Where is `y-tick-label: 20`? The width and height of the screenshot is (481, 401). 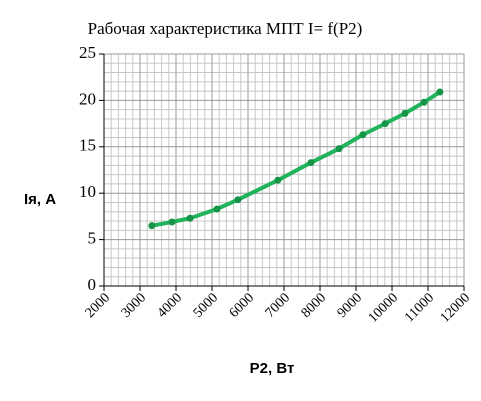
y-tick-label: 20 is located at coordinates (87, 98).